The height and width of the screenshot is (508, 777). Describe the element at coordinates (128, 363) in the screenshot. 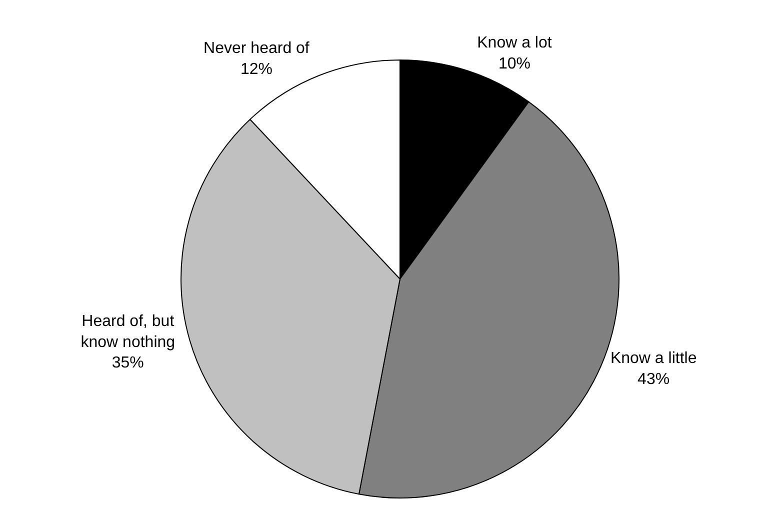

I see `data-label: 35%` at that location.